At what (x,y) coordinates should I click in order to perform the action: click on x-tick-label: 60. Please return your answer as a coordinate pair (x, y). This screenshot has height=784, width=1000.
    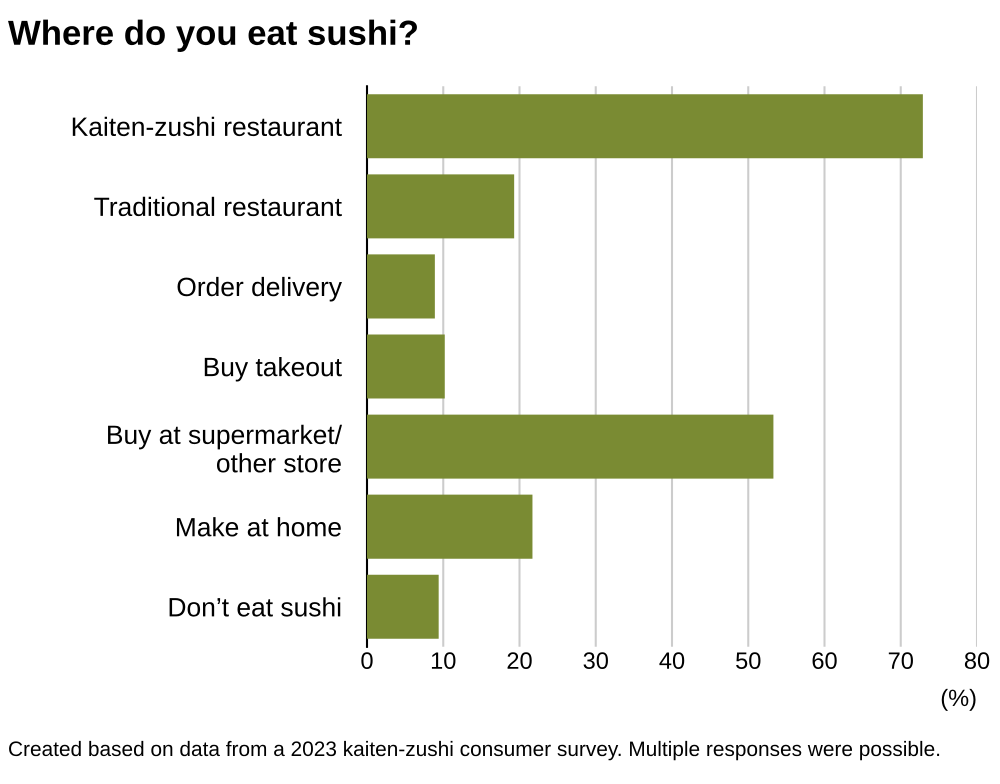
    Looking at the image, I should click on (824, 661).